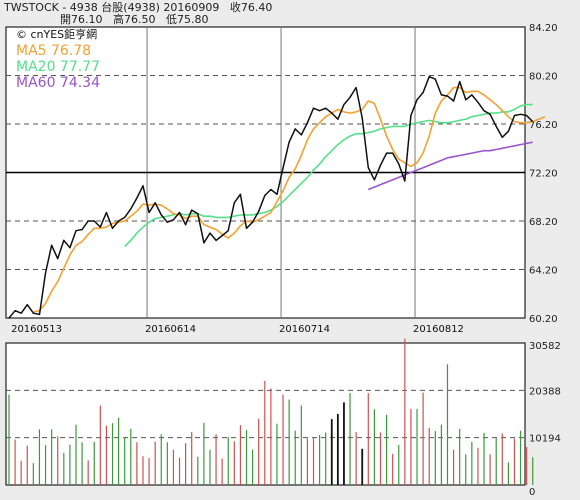 The height and width of the screenshot is (500, 580). I want to click on x-tick-label: 20160812, so click(438, 329).